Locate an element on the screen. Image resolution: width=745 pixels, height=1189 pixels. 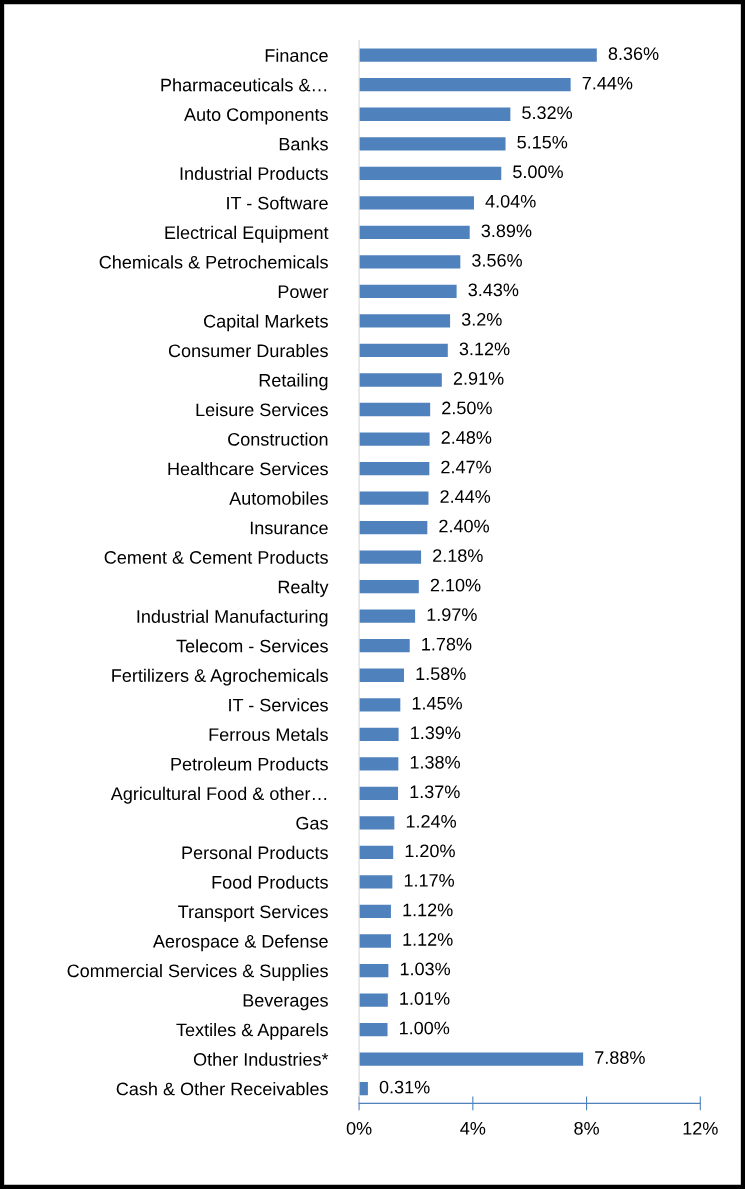
y-tick-label: Fertilizers & Agrochemicals is located at coordinates (220, 677).